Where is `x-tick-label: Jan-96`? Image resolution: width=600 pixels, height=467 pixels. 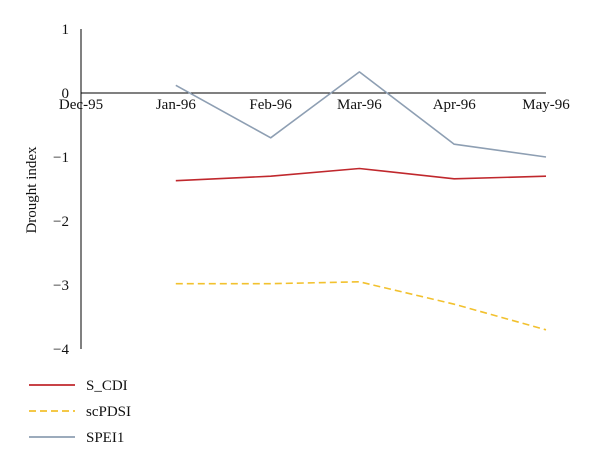 x-tick-label: Jan-96 is located at coordinates (176, 105).